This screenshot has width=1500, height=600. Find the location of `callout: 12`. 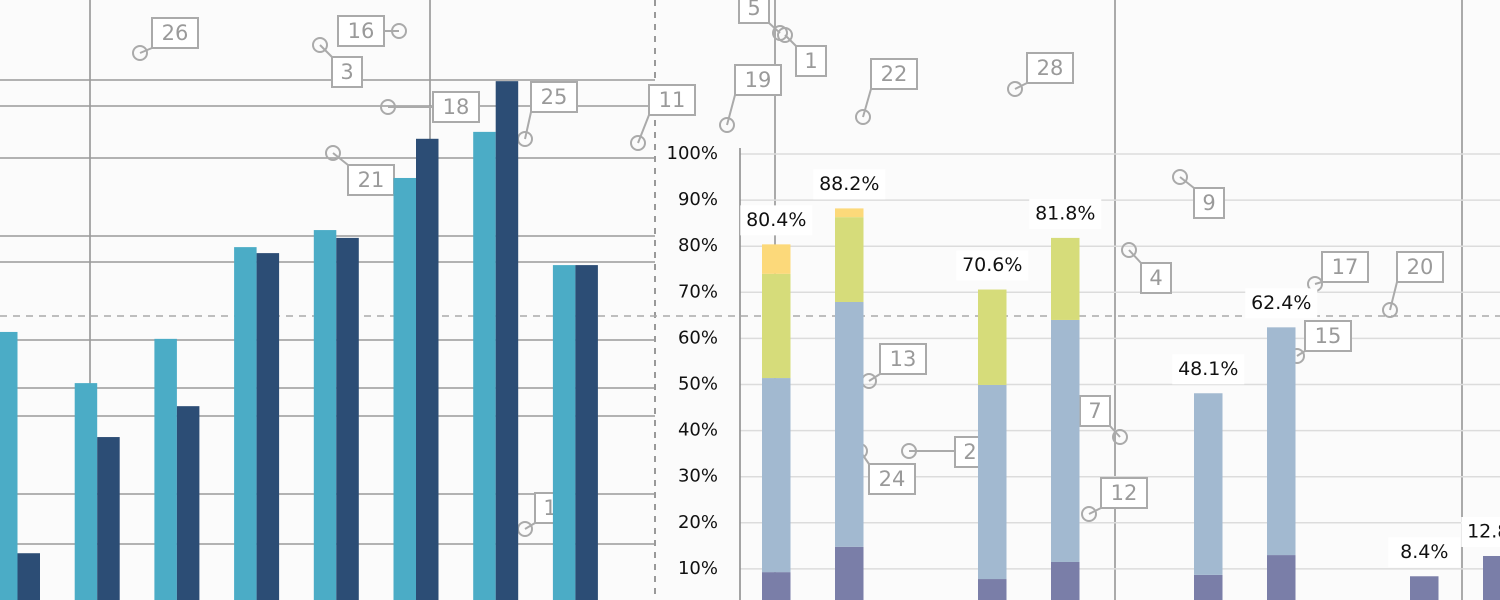

callout: 12 is located at coordinates (1114, 499).